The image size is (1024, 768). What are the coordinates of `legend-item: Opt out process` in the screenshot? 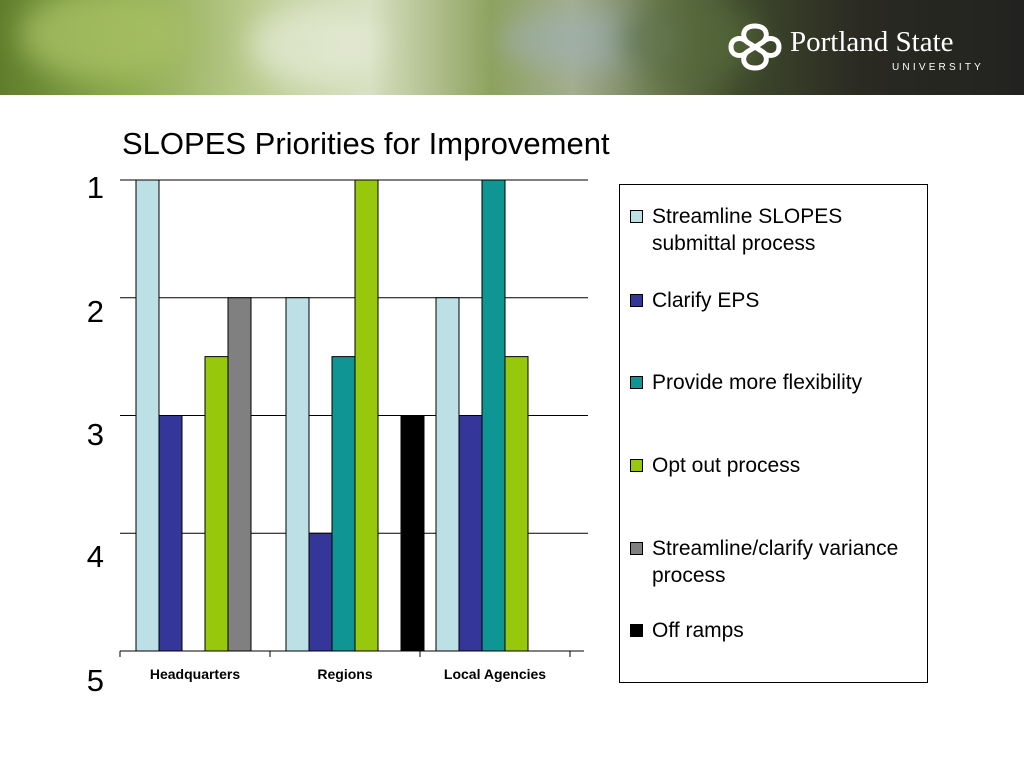 It's located at (778, 465).